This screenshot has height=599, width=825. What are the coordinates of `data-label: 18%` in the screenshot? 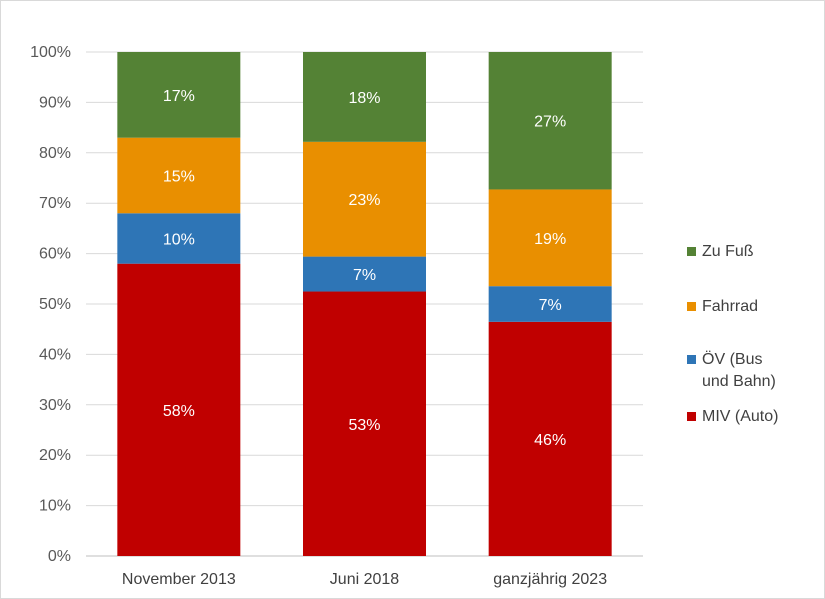 It's located at (364, 98).